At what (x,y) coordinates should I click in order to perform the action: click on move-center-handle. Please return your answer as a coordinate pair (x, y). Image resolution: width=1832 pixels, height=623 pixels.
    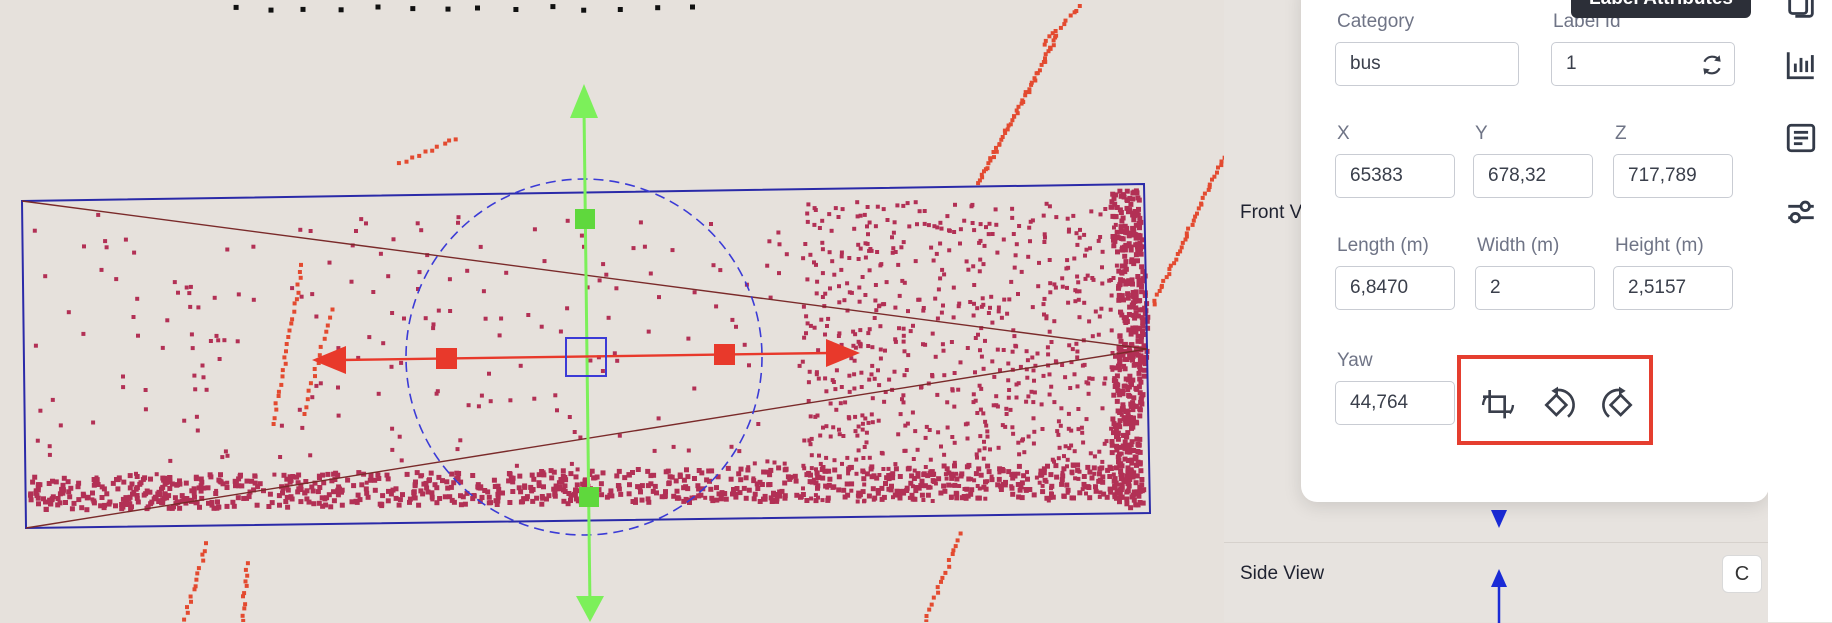
    Looking at the image, I should click on (586, 357).